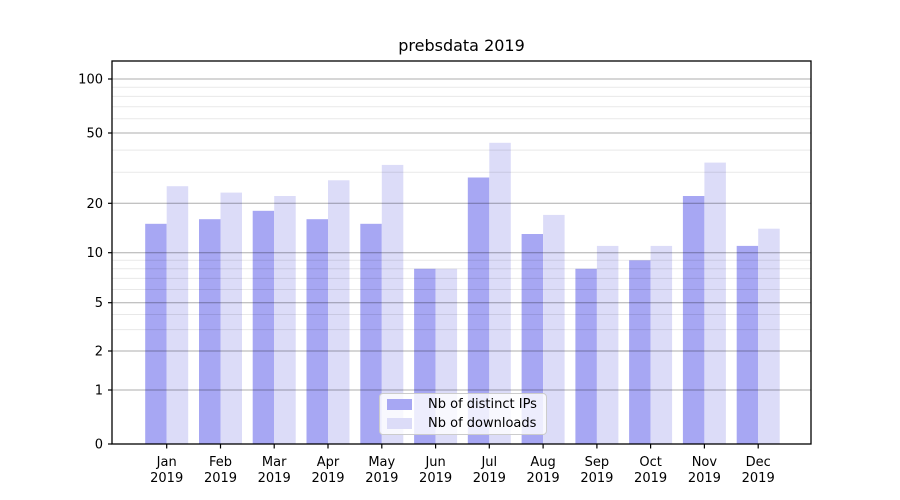  Describe the element at coordinates (274, 462) in the screenshot. I see `x-tick-label-month: Mar` at that location.